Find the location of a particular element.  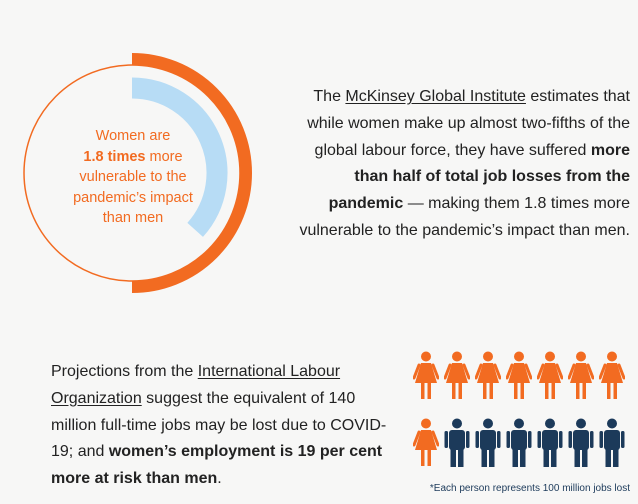

ilo-link: International Labour Organization is located at coordinates (196, 385).